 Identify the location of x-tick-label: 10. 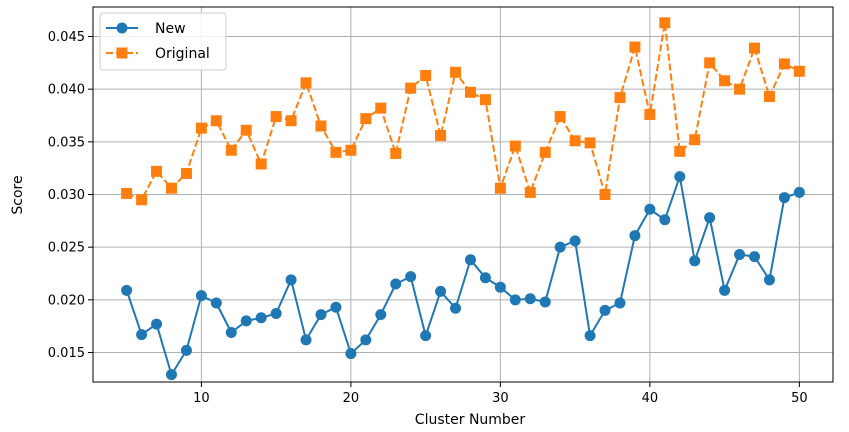
(201, 398).